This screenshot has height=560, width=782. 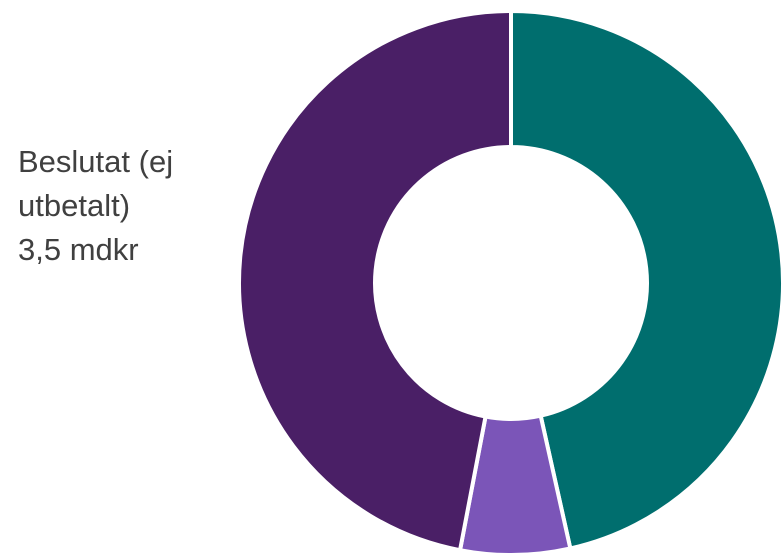 I want to click on slice-label-decided: Beslutat (ej utbetalt) 3,5 mdkr, so click(x=123, y=206).